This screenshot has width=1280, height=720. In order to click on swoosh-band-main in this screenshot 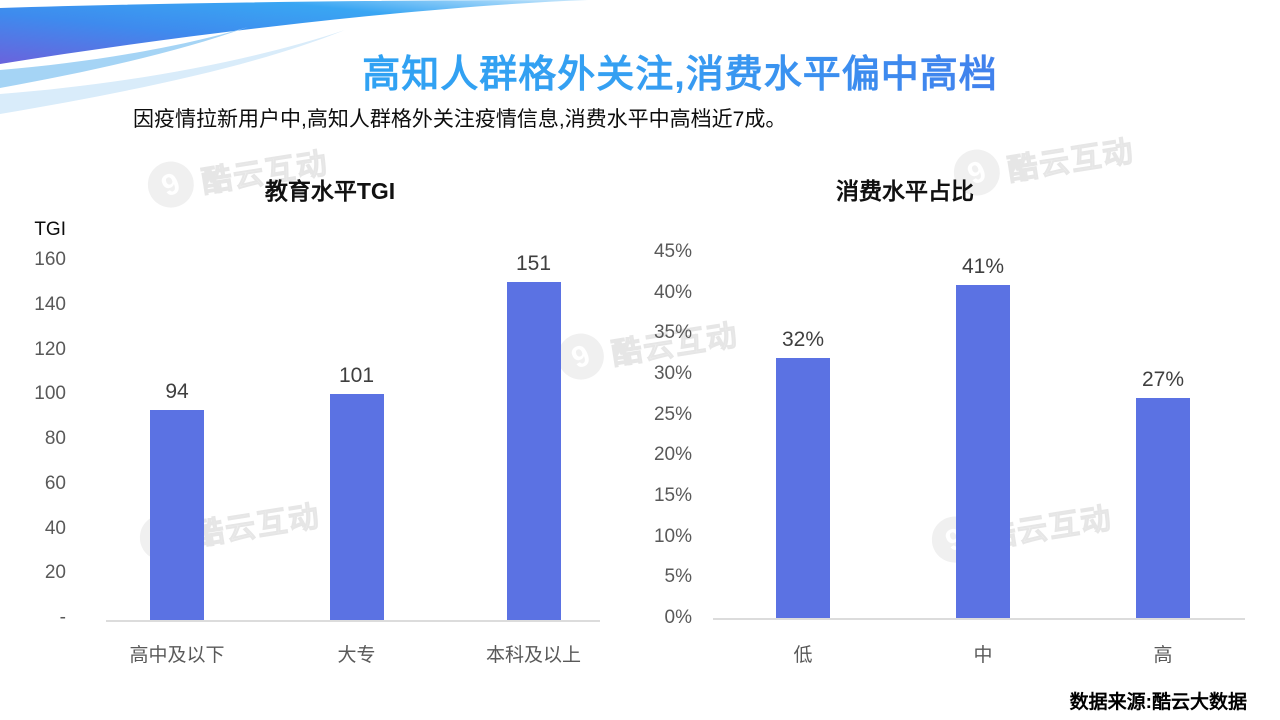, I will do `click(294, 32)`.